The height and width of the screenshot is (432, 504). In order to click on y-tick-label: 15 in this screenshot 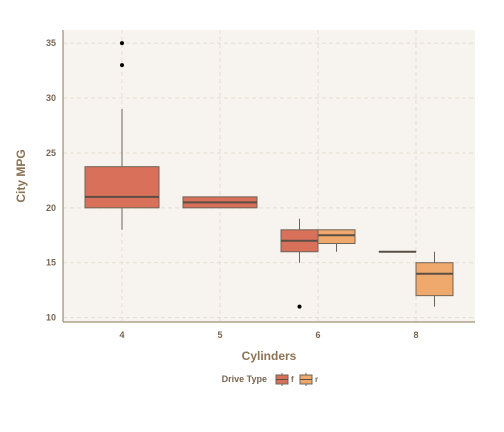, I will do `click(51, 263)`.